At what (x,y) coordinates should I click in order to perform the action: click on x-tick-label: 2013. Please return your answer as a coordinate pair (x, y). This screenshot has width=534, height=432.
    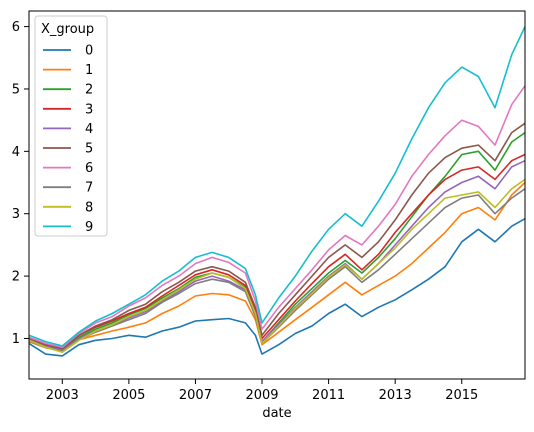
    Looking at the image, I should click on (395, 395).